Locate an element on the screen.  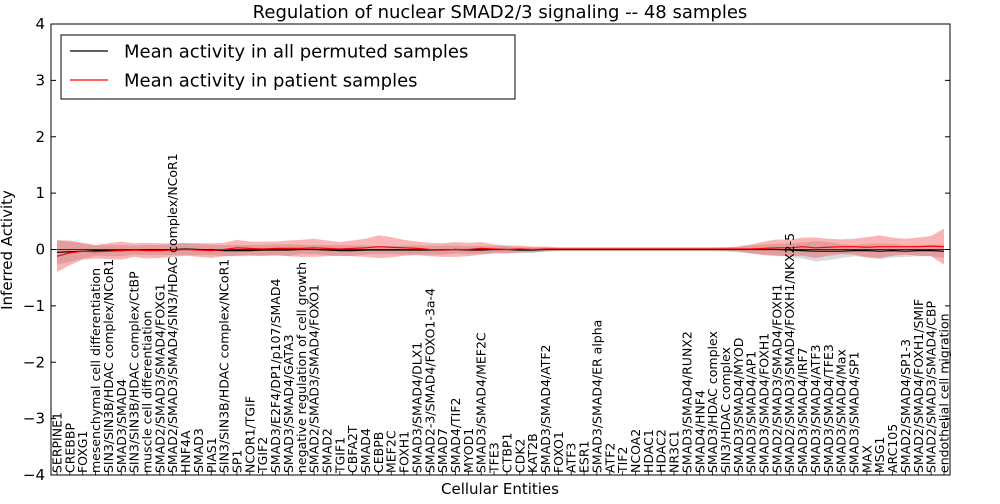
y-tick-label: 4 is located at coordinates (40, 24).